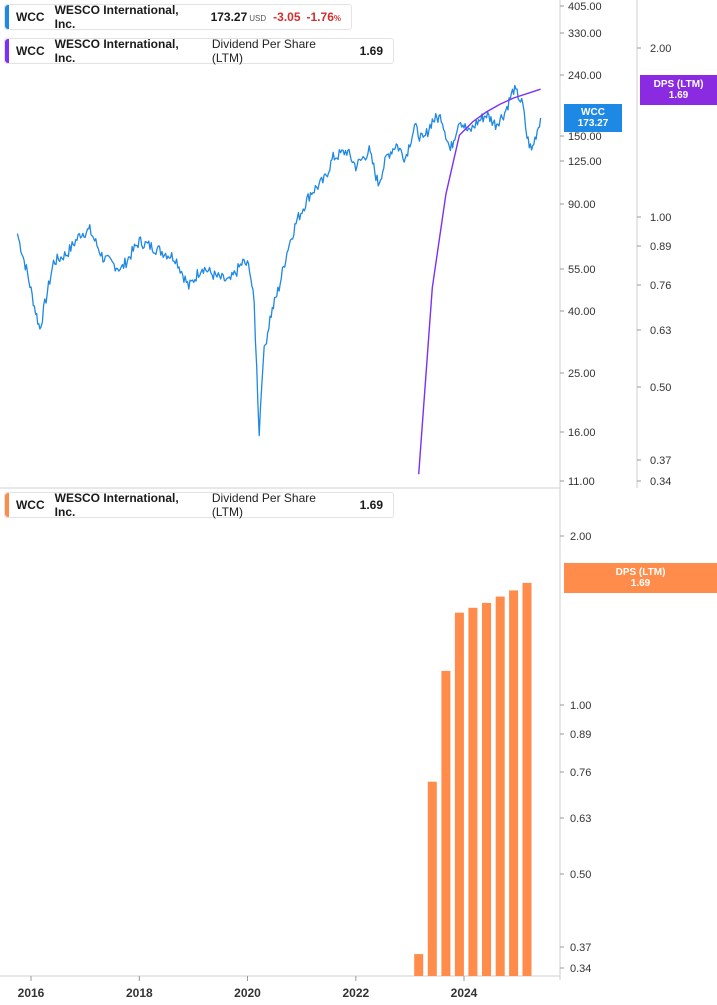  Describe the element at coordinates (640, 572) in the screenshot. I see `dps-bottom-tag-label: DPS (LTM)` at that location.